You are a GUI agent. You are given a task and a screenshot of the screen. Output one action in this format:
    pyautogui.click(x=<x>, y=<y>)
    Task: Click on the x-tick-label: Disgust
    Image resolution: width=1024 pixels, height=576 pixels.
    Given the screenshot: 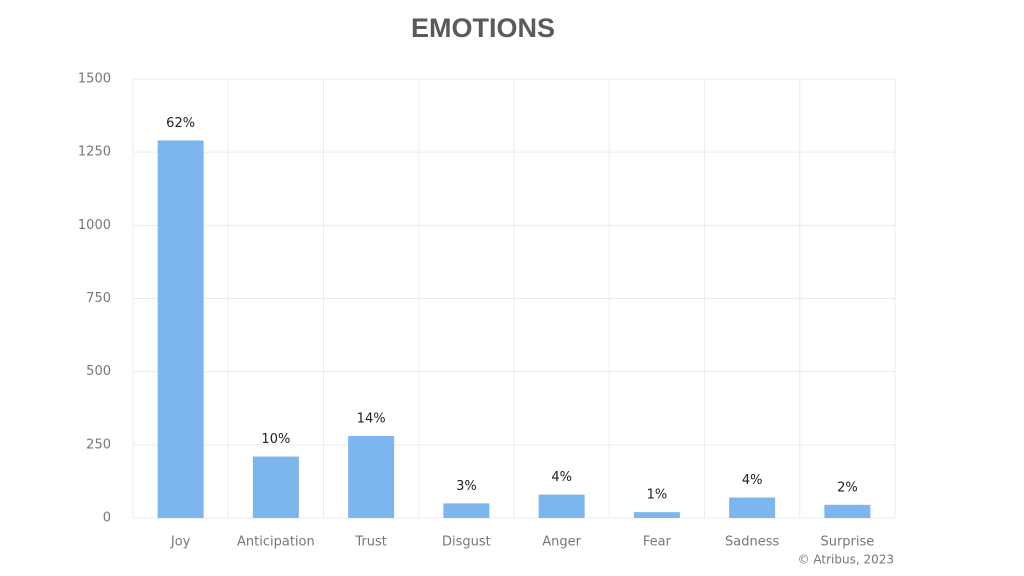 What is the action you would take?
    pyautogui.click(x=466, y=542)
    